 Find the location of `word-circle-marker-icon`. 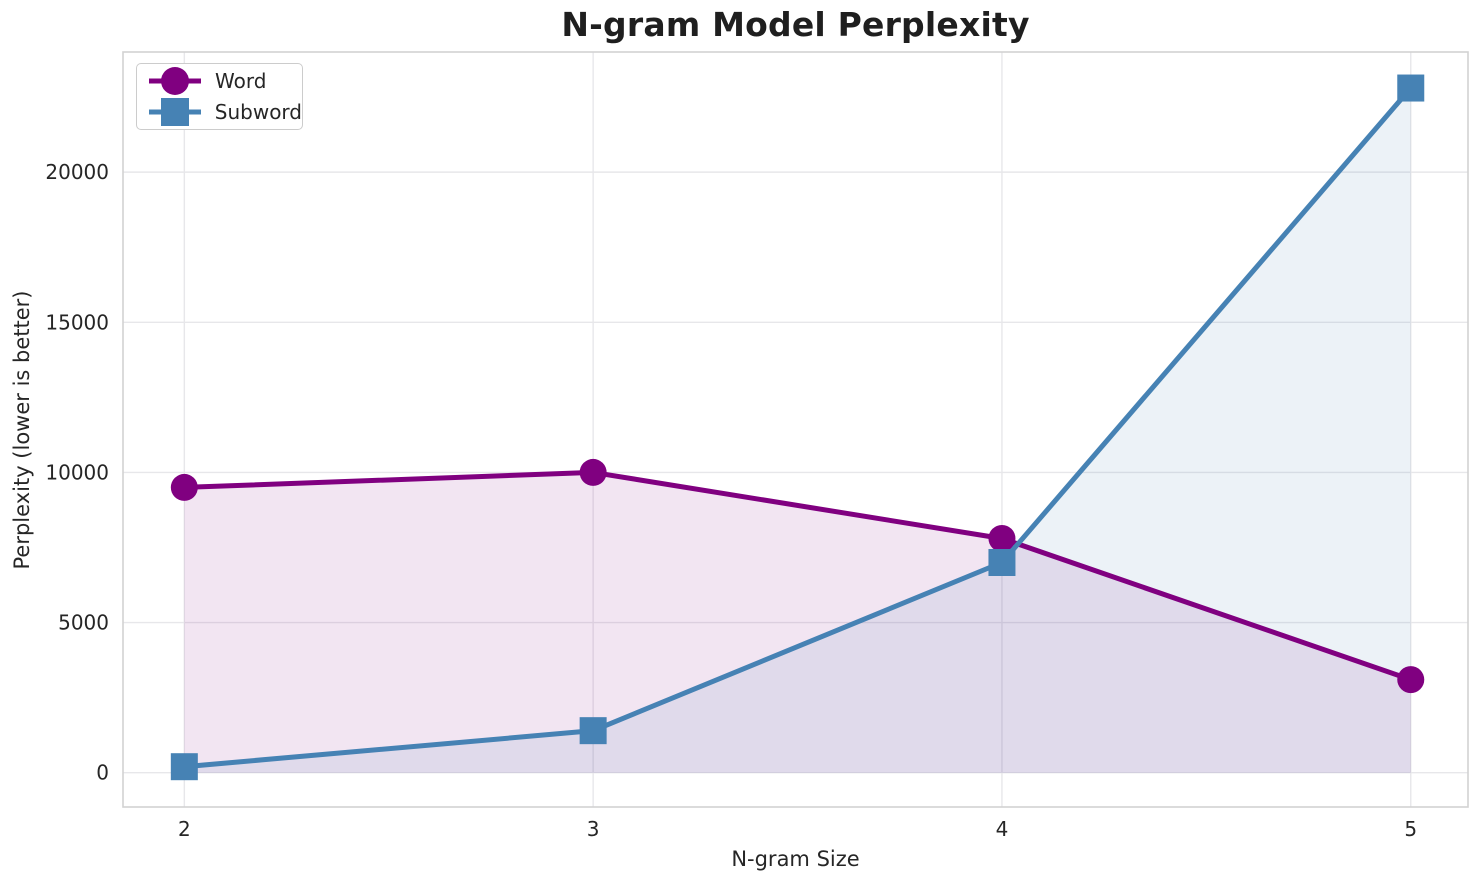

word-circle-marker-icon is located at coordinates (175, 80).